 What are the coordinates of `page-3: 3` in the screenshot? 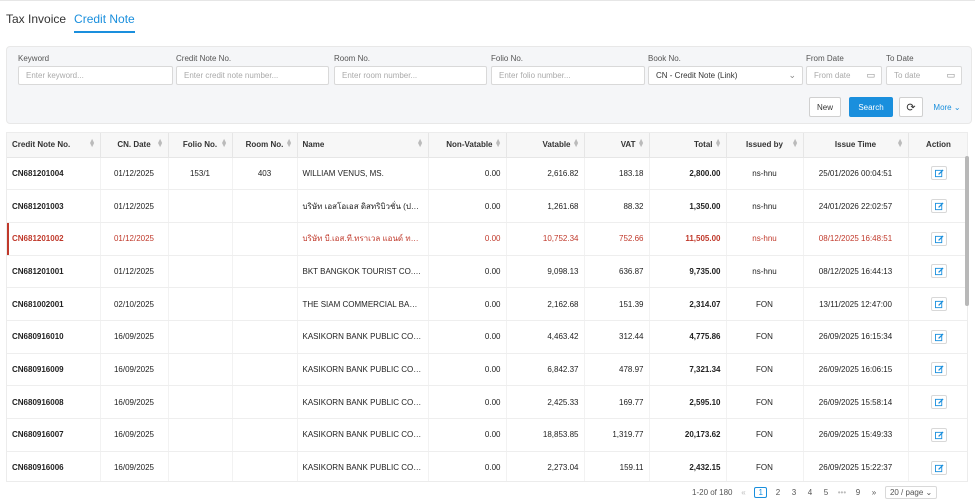 It's located at (794, 492).